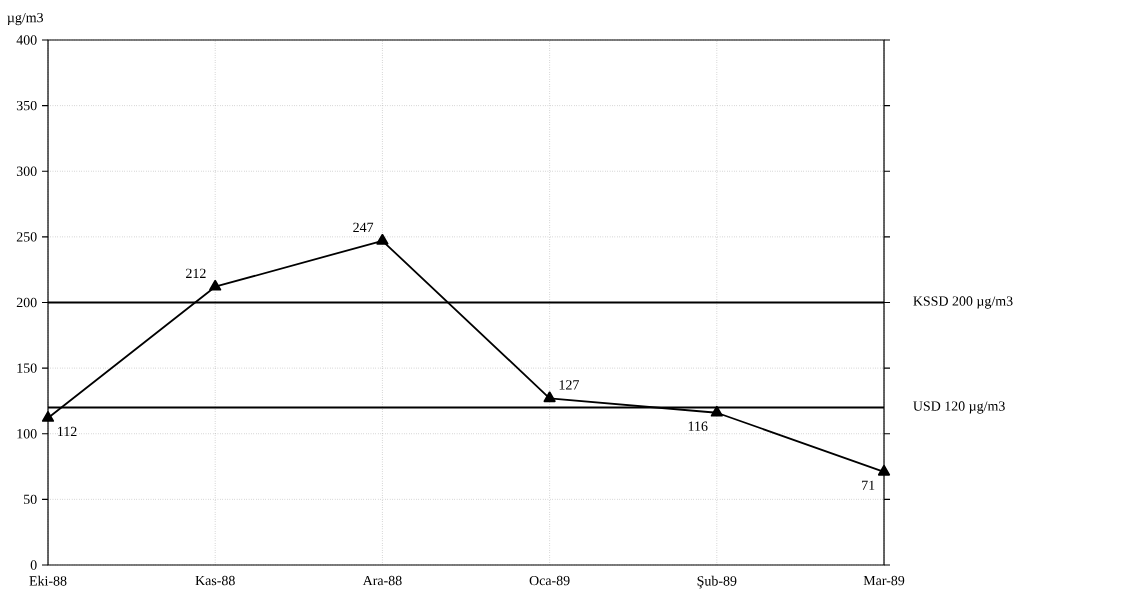  Describe the element at coordinates (382, 580) in the screenshot. I see `x-tick-label: Ara-88` at that location.